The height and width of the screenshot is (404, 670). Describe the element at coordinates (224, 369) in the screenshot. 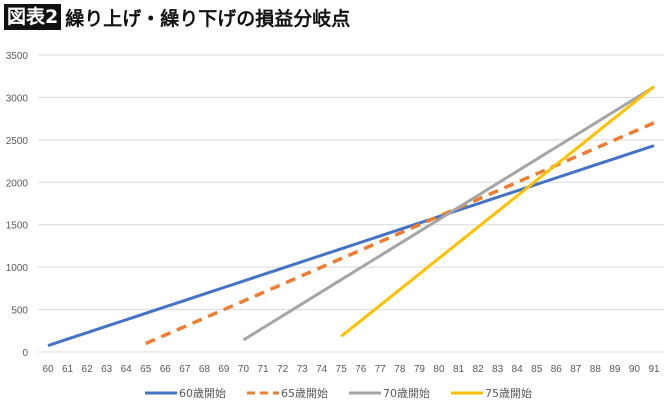

I see `x-tick-label: 69` at that location.